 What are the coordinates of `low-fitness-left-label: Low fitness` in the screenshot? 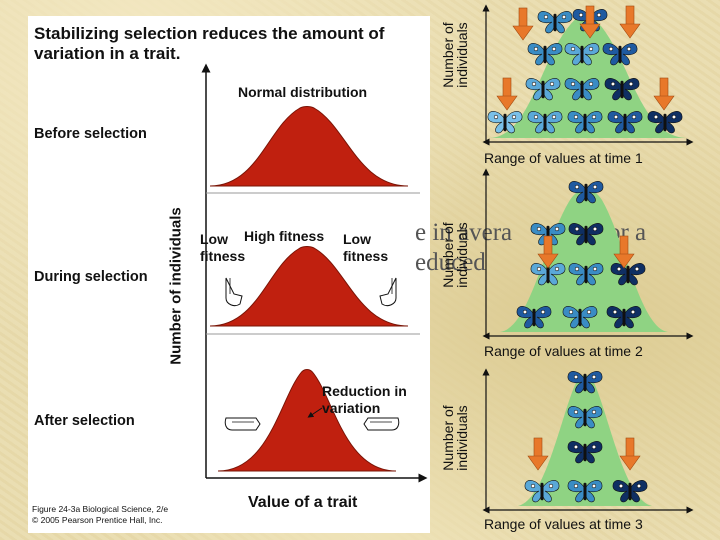 It's located at (223, 247).